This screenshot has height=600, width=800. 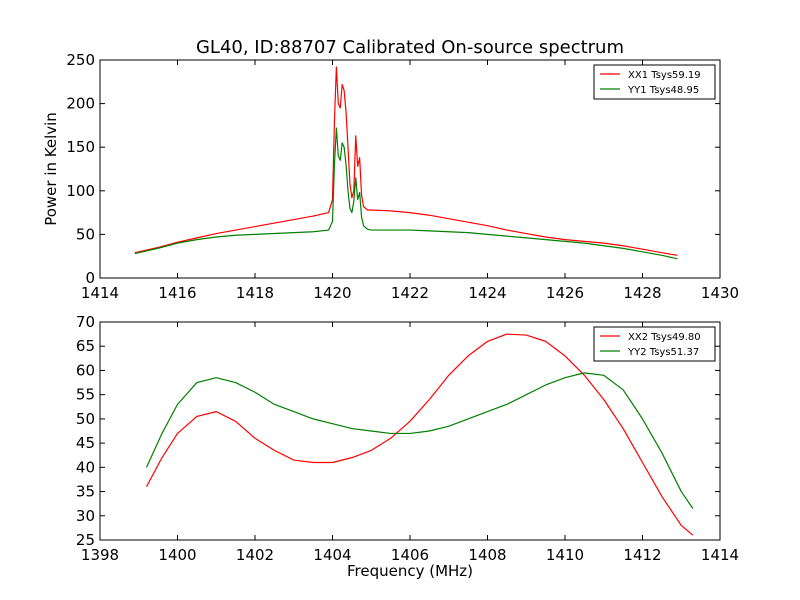 What do you see at coordinates (80, 60) in the screenshot?
I see `y-tick-label-top: 250` at bounding box center [80, 60].